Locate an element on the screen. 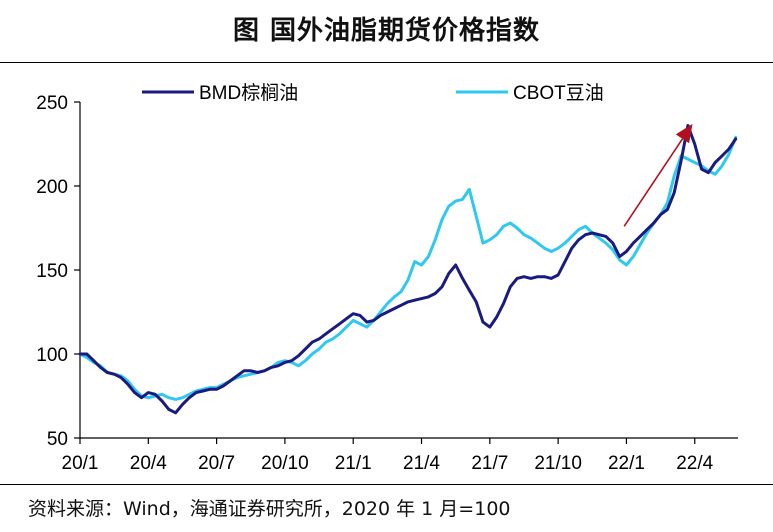 The height and width of the screenshot is (532, 773). y-tick-label: 50 is located at coordinates (57, 439).